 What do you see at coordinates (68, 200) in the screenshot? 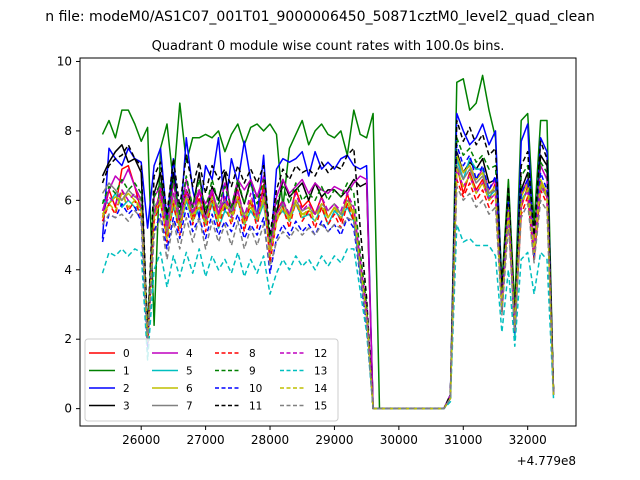
I see `y-tick-label: 6` at bounding box center [68, 200].